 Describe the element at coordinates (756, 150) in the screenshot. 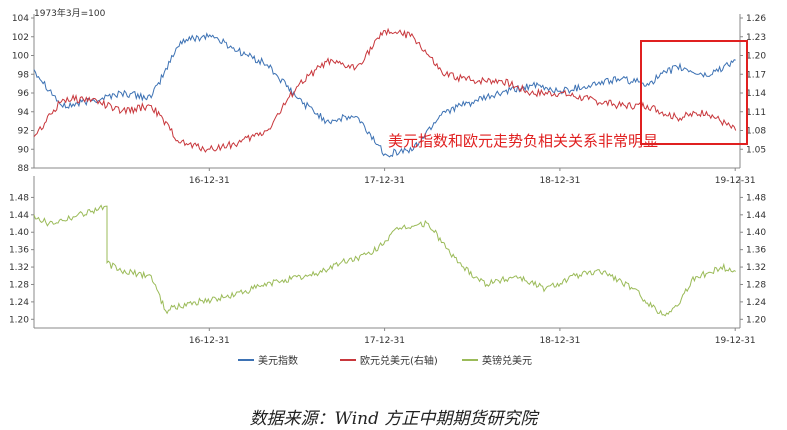

I see `right-tick-label: 1.05` at that location.